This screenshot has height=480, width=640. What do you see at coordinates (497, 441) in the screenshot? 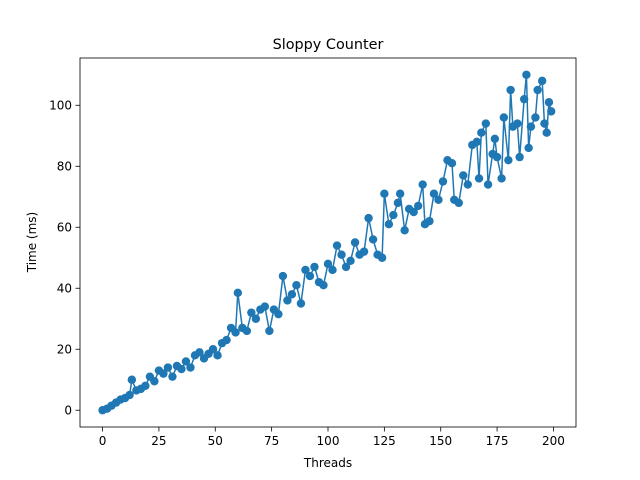
I see `x-tick-label: 175` at bounding box center [497, 441].